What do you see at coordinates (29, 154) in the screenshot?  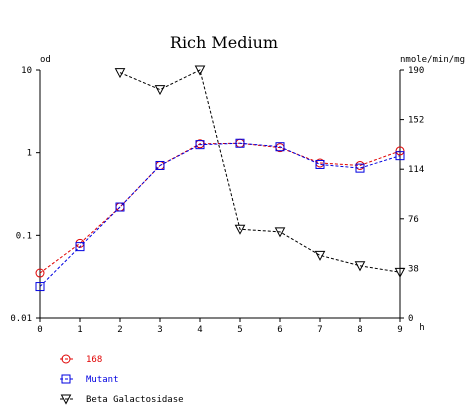 I see `y-left-tick-label: 1` at bounding box center [29, 154].